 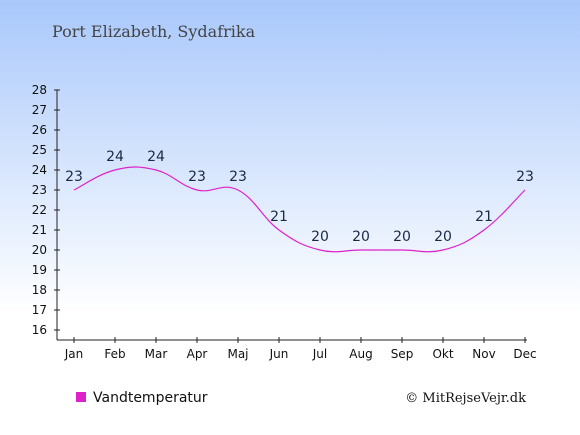 What do you see at coordinates (197, 354) in the screenshot?
I see `x-tick-label: Apr` at bounding box center [197, 354].